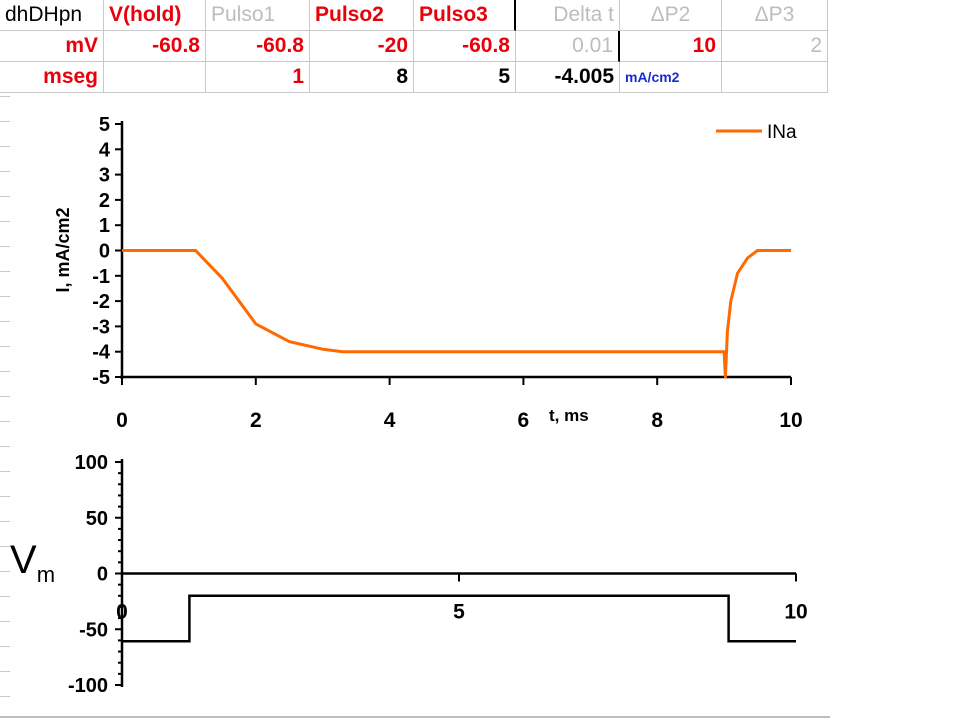 This screenshot has width=960, height=720. I want to click on y-tick-label: 4, so click(105, 150).